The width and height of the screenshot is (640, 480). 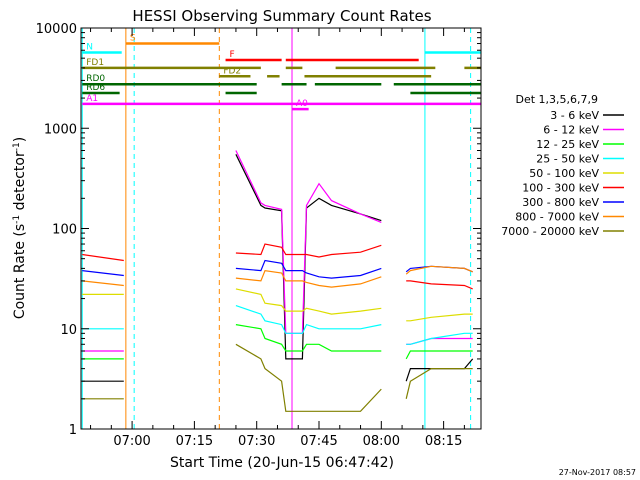 I want to click on legend-item-label: 300 - 800 keV, so click(x=560, y=202).